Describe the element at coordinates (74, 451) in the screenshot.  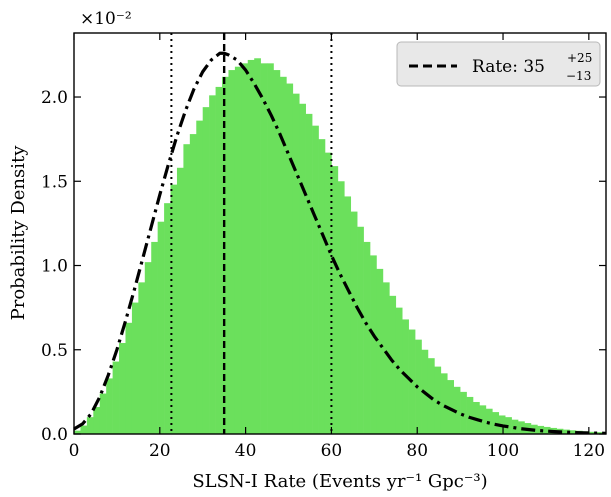
I see `x-tick-label: 0` at that location.